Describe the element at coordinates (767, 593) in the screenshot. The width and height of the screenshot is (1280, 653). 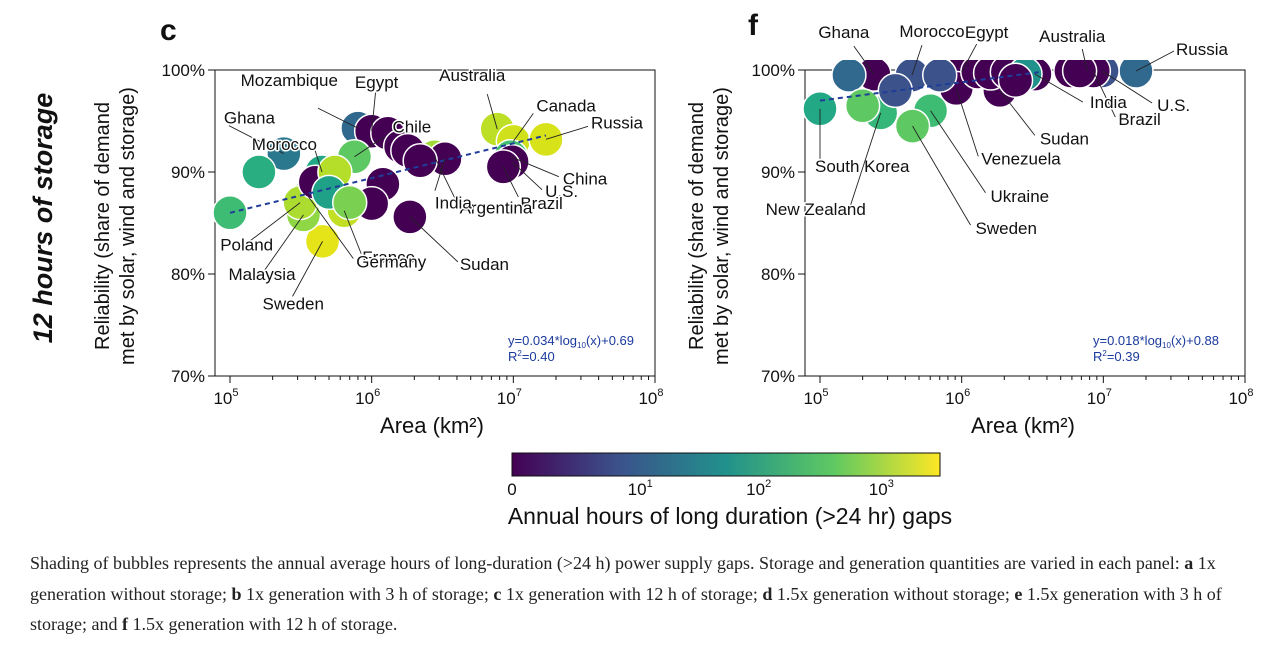
I see `caption-letter-d: d` at that location.